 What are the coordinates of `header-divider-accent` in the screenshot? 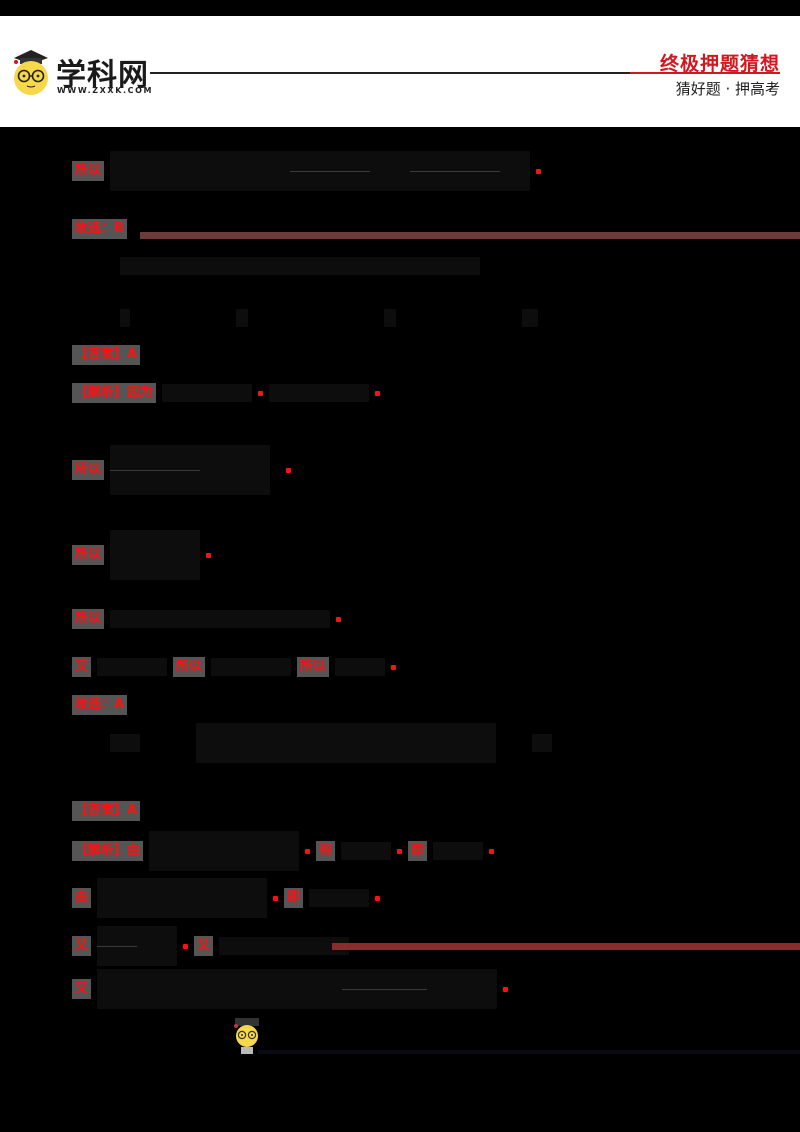 It's located at (705, 73).